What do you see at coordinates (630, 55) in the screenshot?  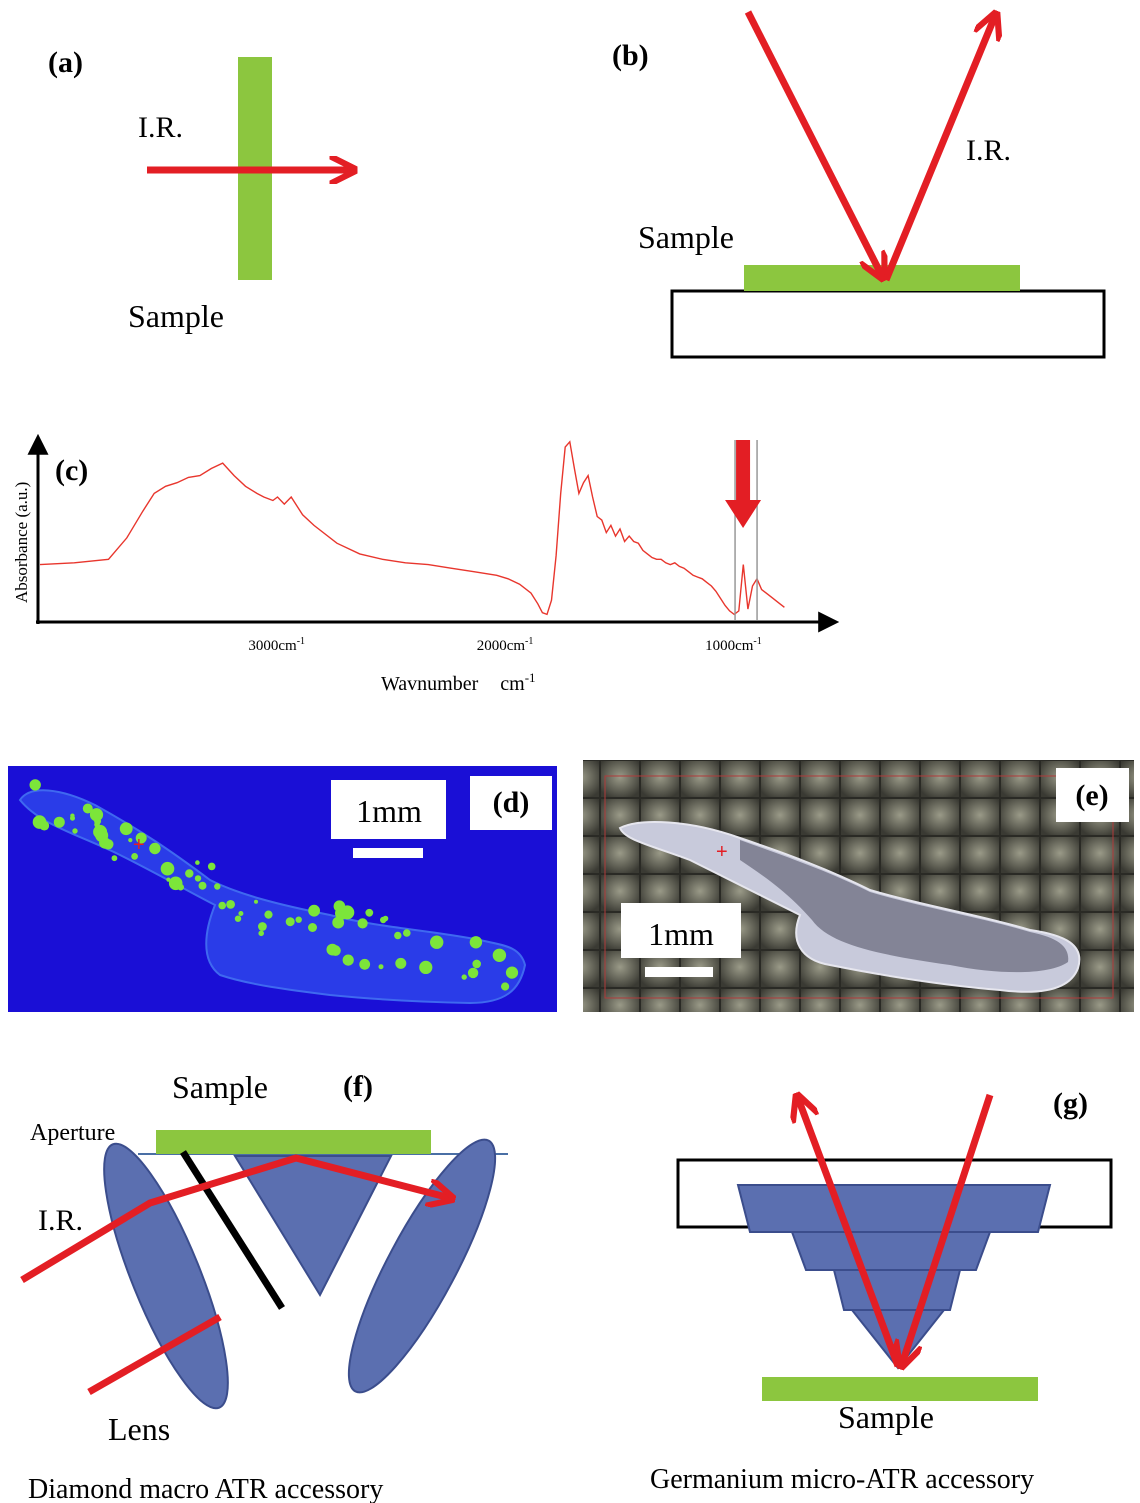 I see `panel-b-tag: (b)` at bounding box center [630, 55].